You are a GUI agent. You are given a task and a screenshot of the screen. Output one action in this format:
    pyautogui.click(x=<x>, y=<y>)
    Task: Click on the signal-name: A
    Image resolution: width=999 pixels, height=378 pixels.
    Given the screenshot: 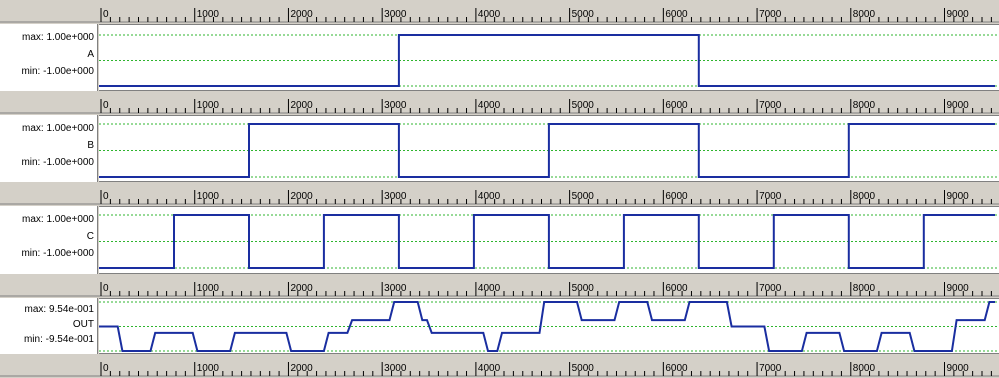 What is the action you would take?
    pyautogui.click(x=90, y=54)
    